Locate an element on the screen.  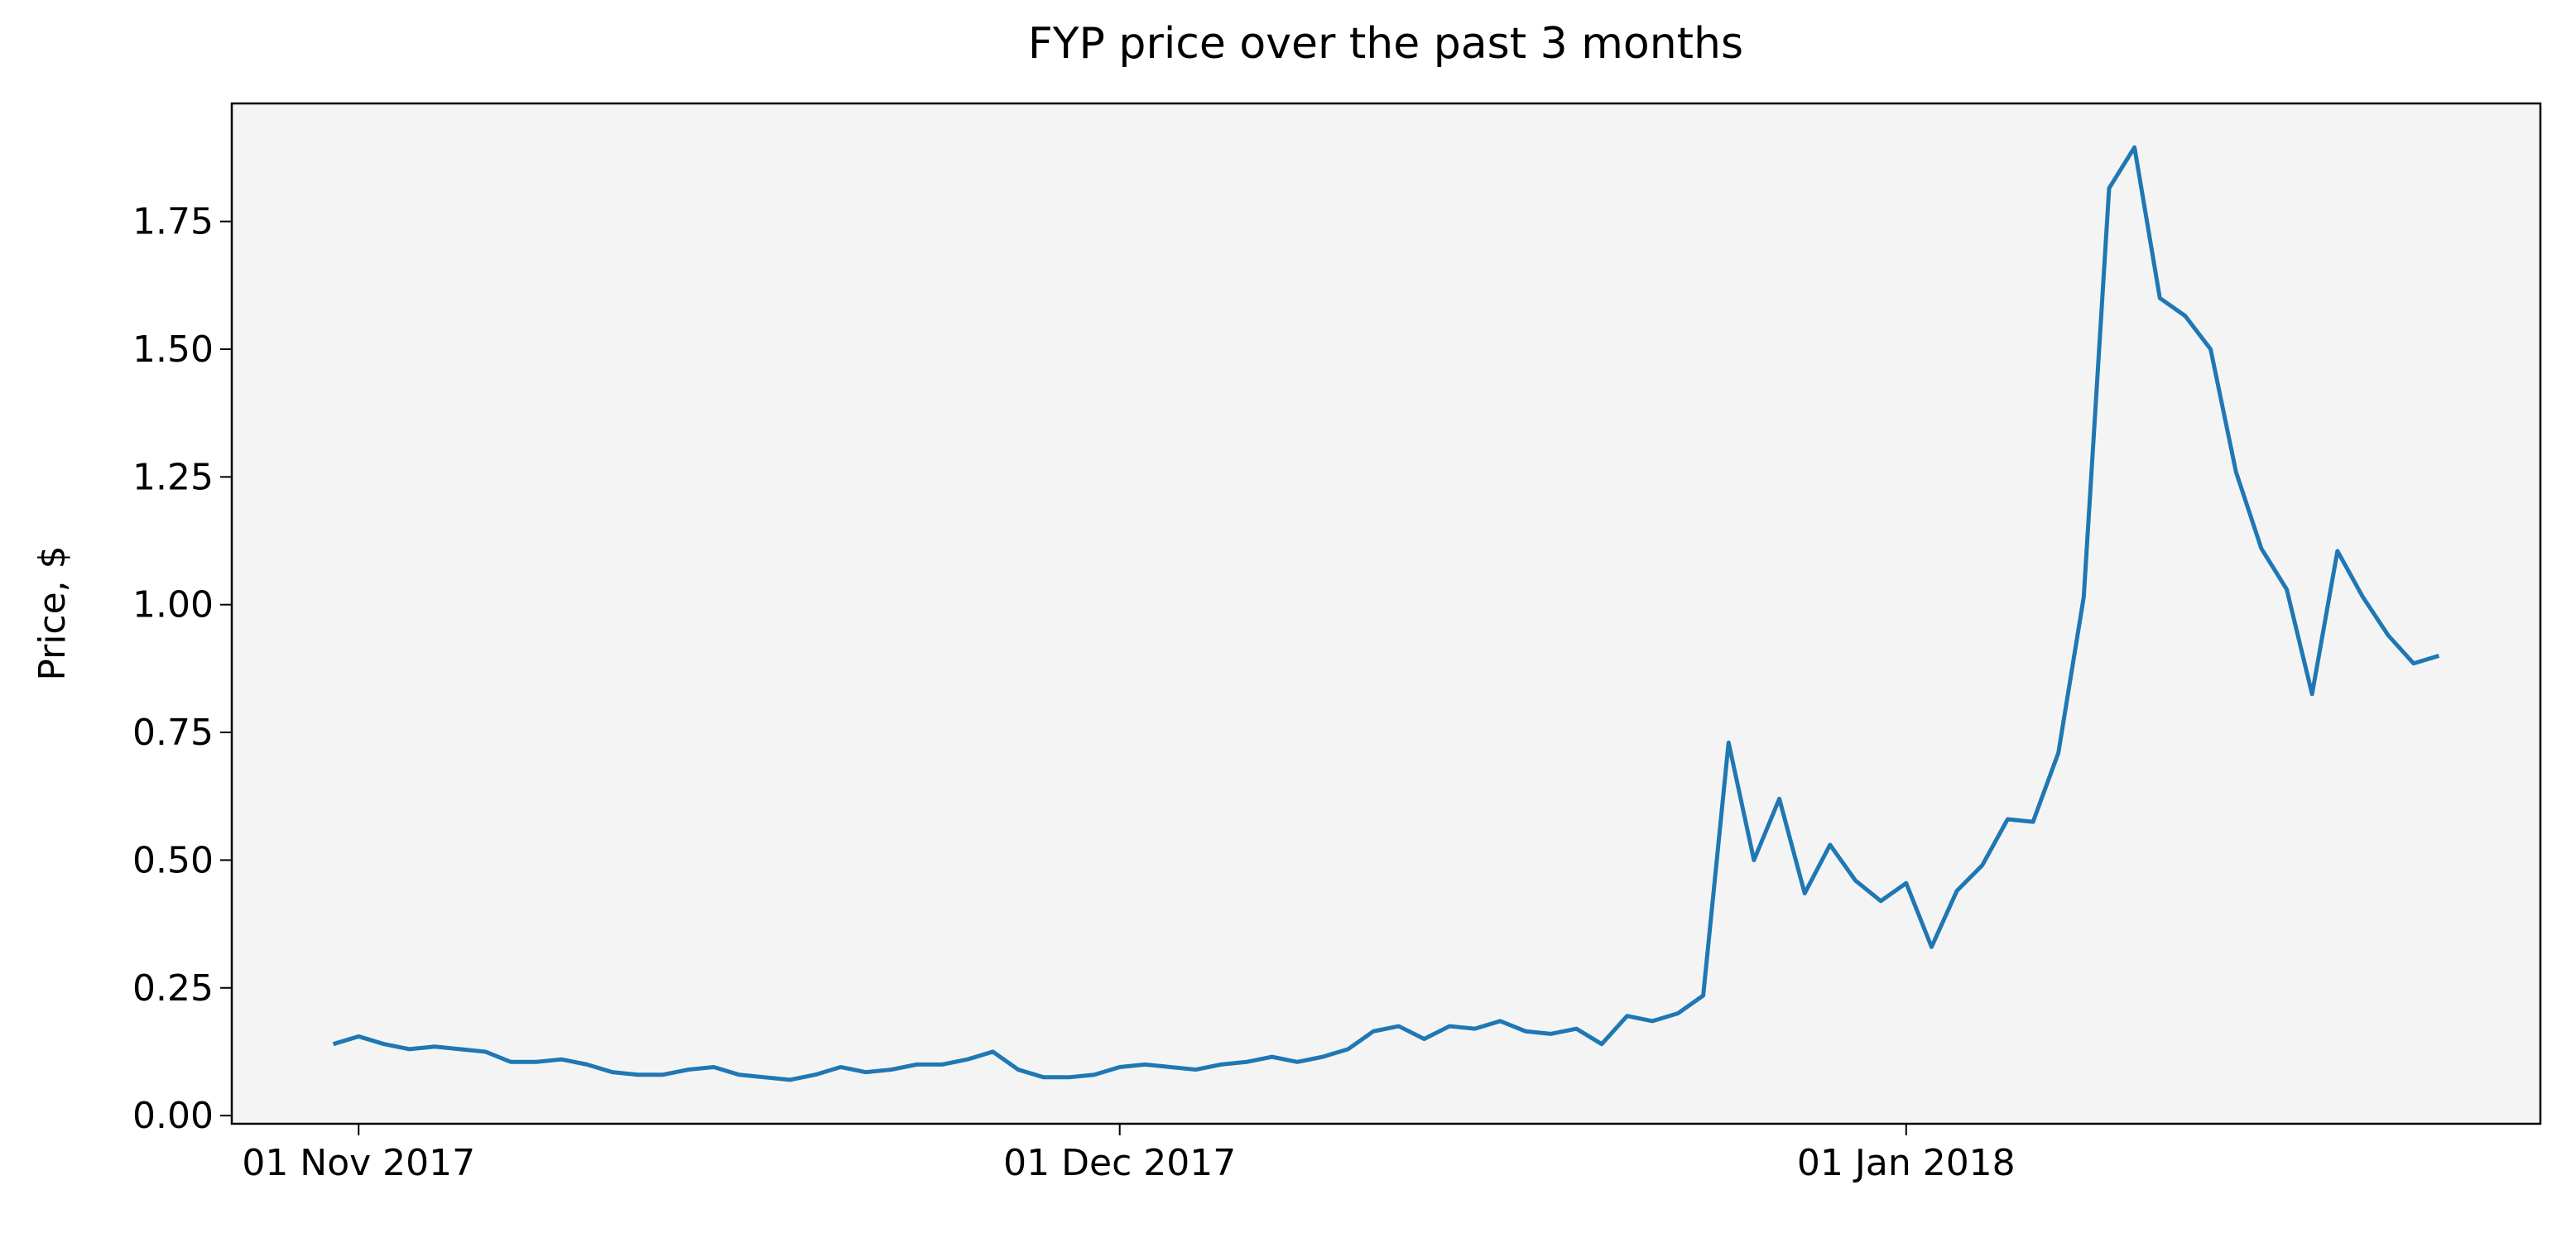
x-tick-label: 01 Nov 2017 is located at coordinates (358, 1163).